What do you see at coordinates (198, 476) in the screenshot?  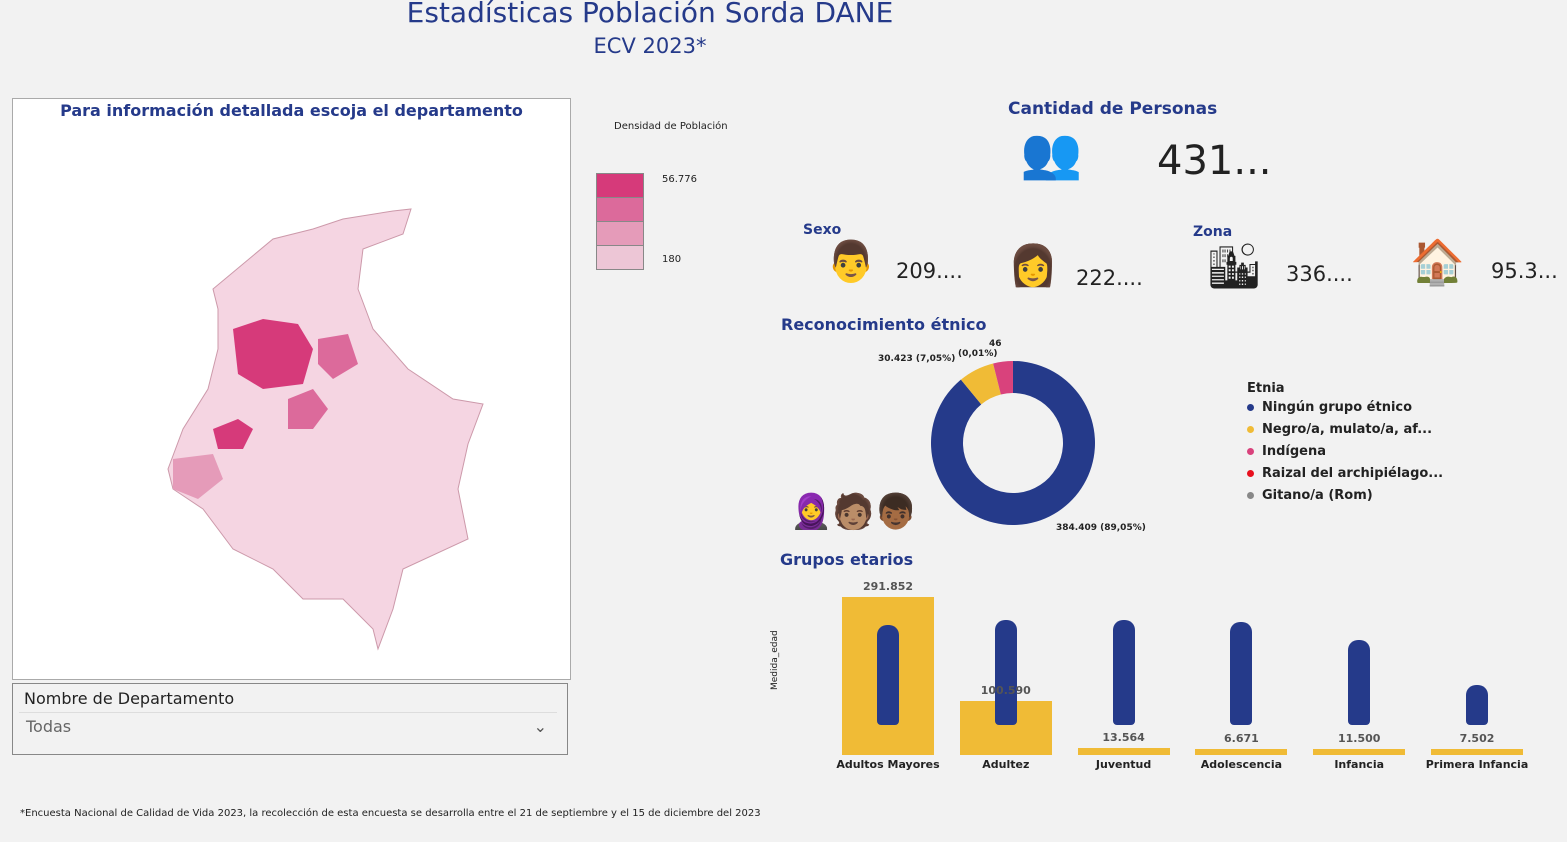 I see `map-dept-narino` at bounding box center [198, 476].